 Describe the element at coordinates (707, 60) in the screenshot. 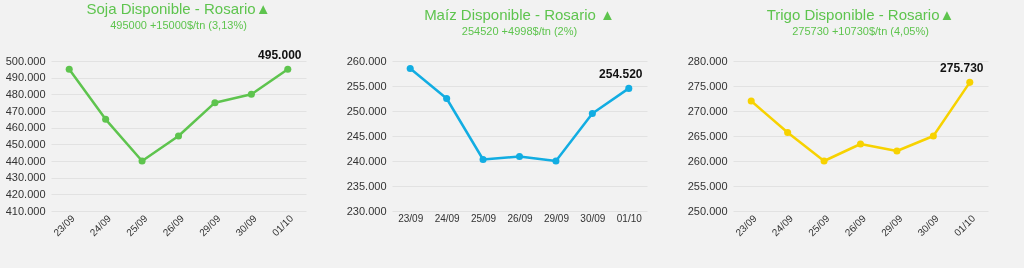

I see `y-tick-label: 280.000` at that location.